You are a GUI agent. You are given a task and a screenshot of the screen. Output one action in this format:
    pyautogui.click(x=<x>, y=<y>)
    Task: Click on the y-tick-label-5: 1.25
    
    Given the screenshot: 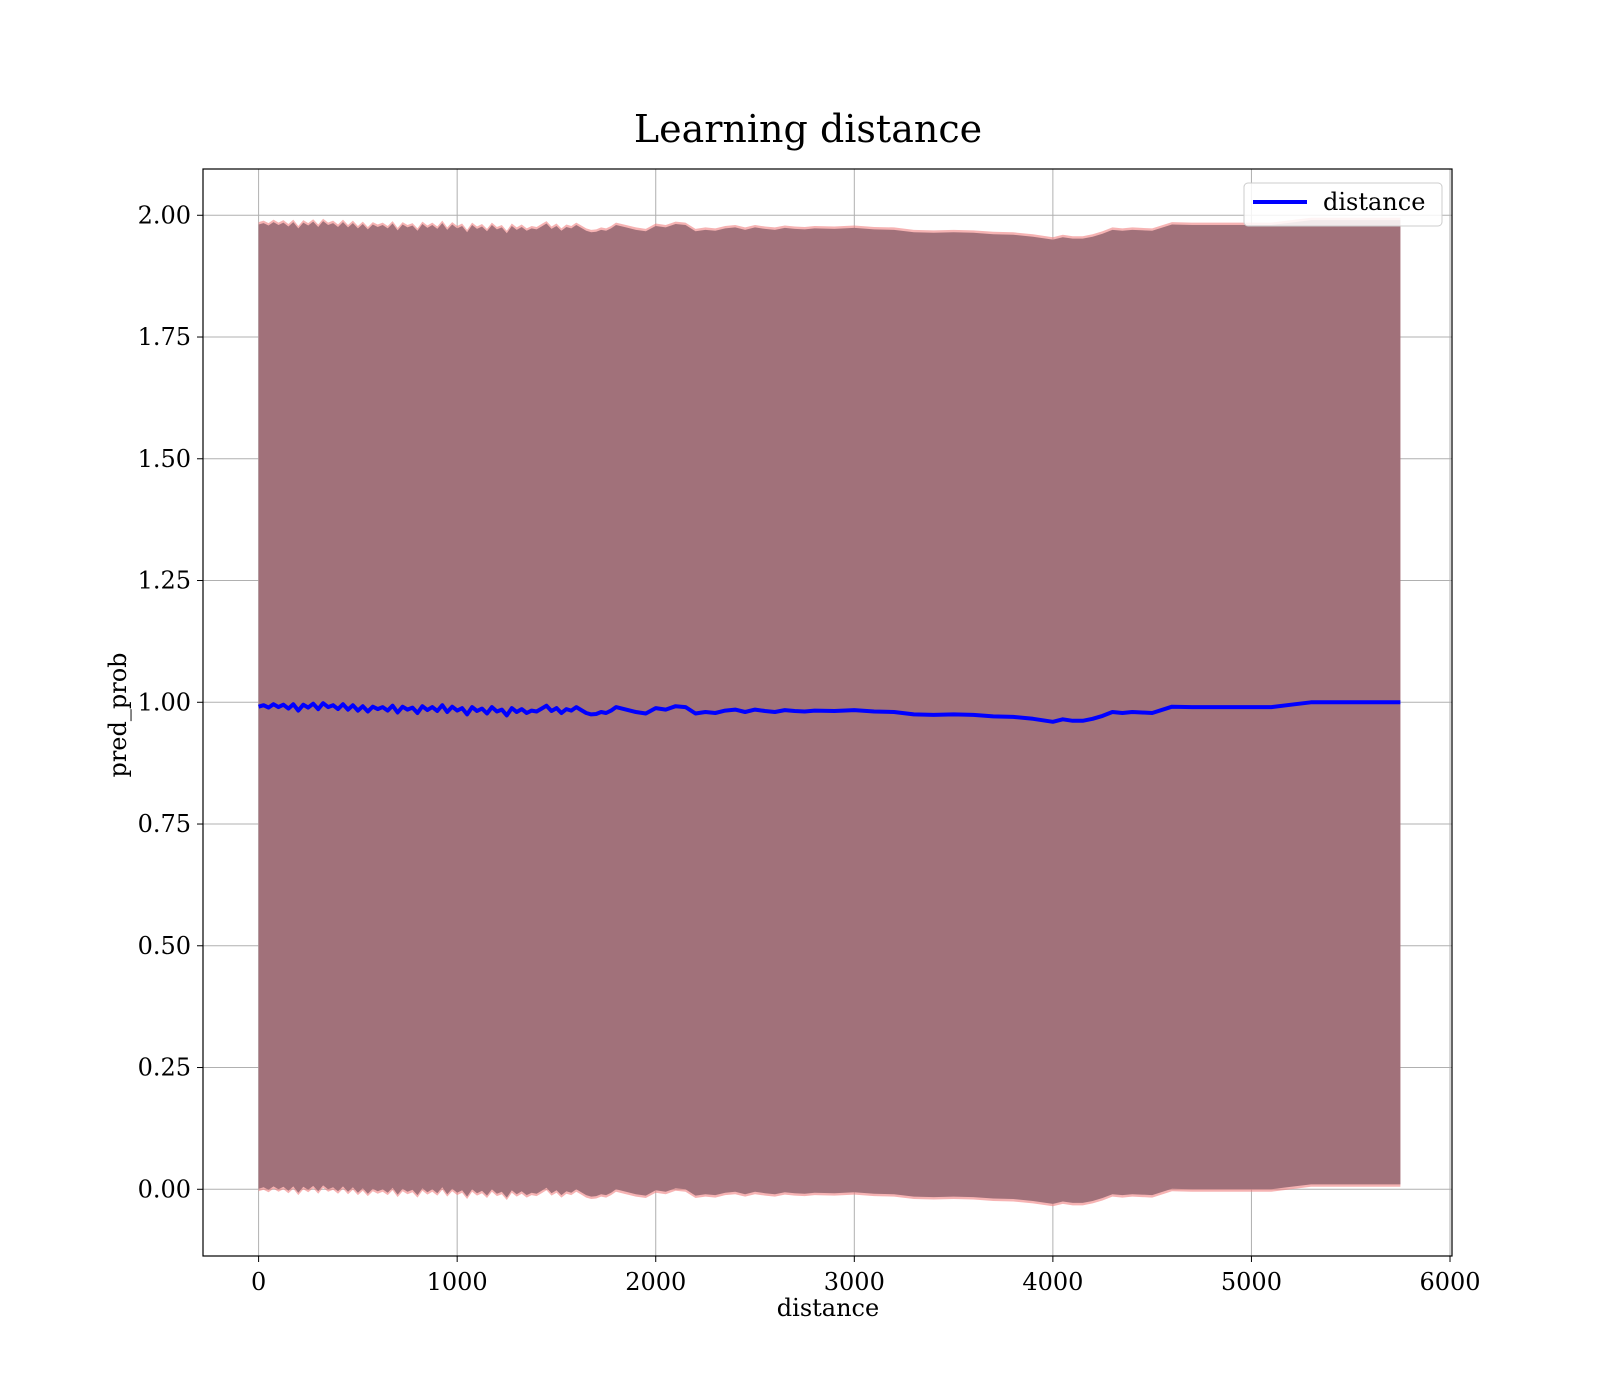 What is the action you would take?
    pyautogui.click(x=164, y=581)
    